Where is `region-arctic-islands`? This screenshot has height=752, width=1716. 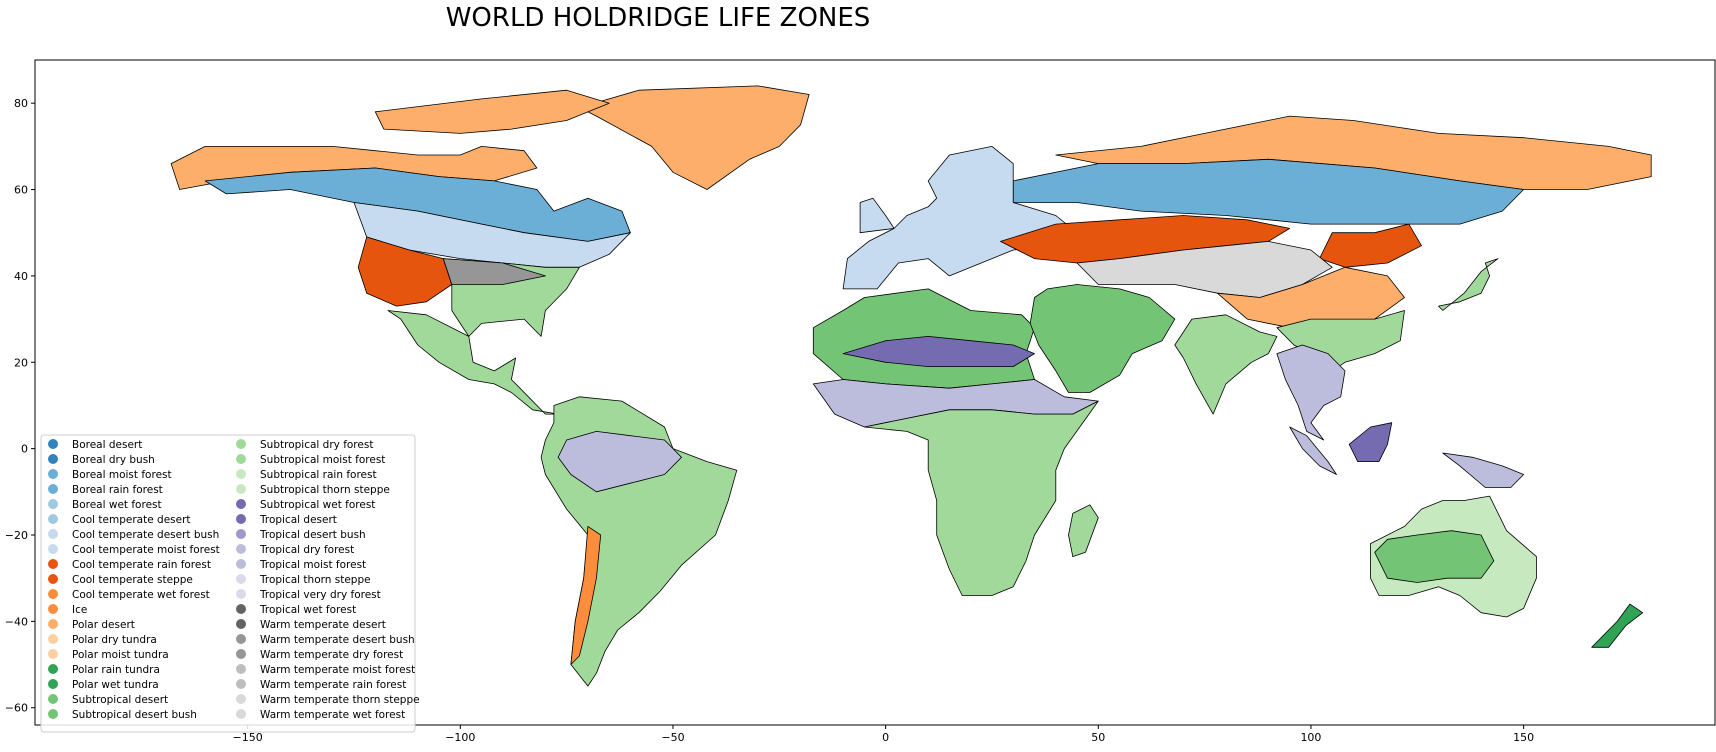 region-arctic-islands is located at coordinates (492, 111).